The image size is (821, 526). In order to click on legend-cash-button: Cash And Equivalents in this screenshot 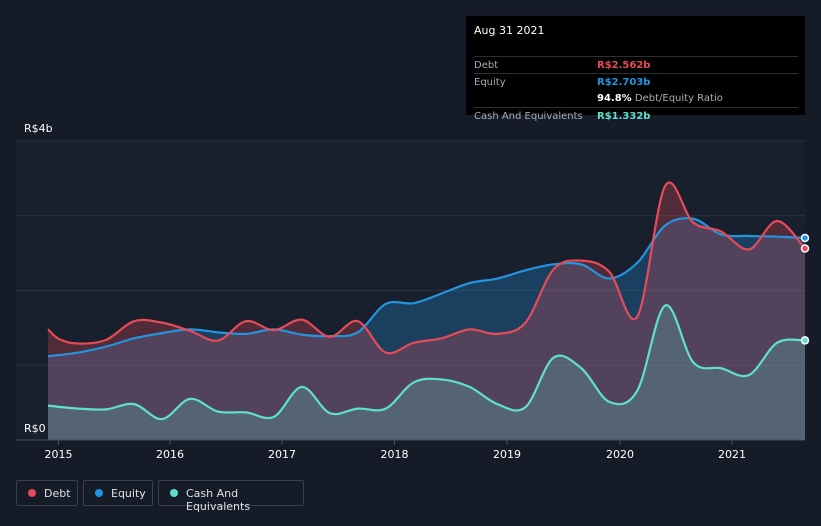, I will do `click(231, 496)`.